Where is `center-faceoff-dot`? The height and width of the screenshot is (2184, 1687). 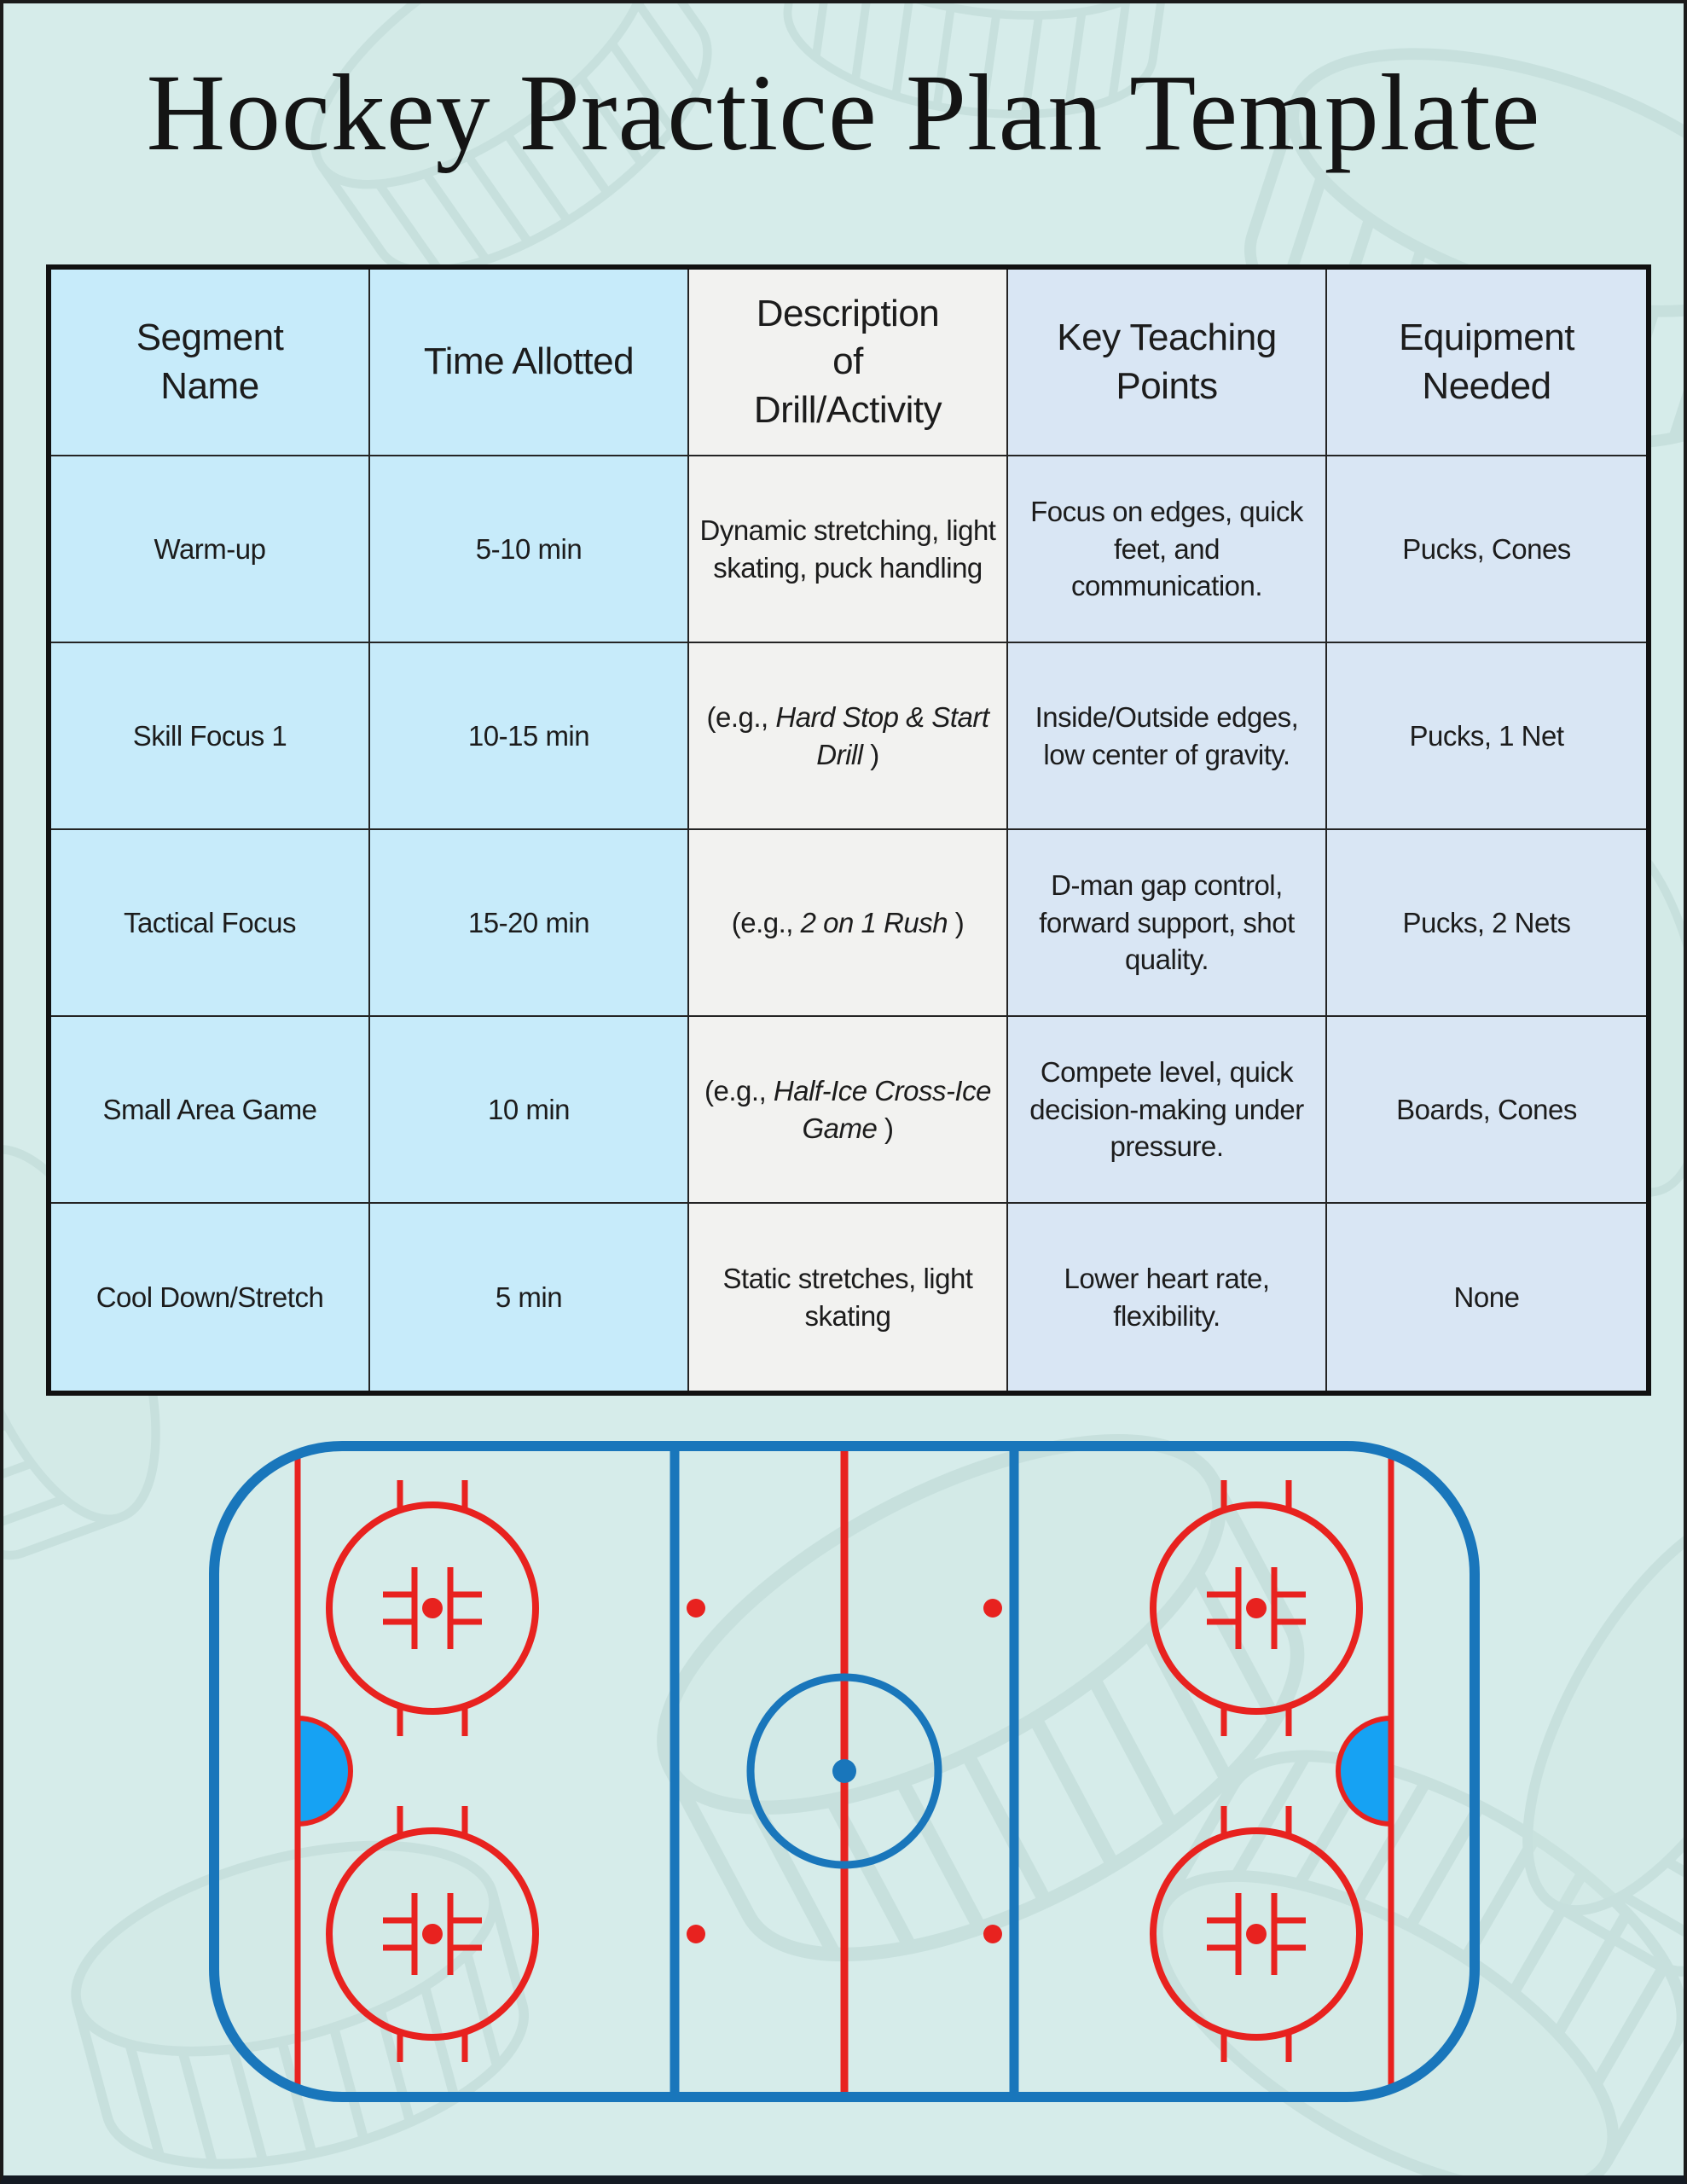
center-faceoff-dot is located at coordinates (844, 1771).